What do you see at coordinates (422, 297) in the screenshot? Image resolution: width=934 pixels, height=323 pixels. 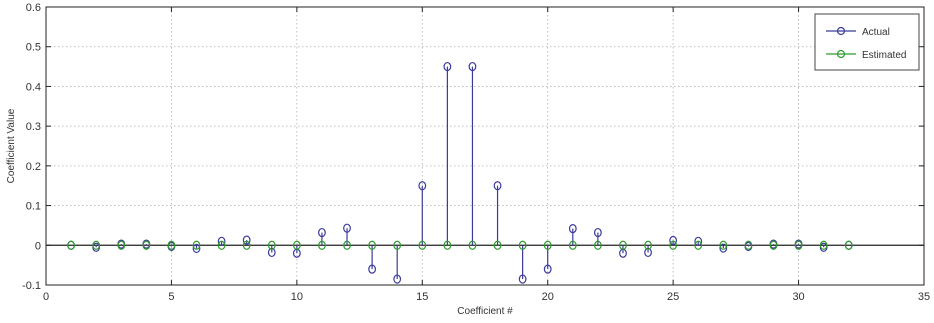 I see `x-tick-label: 15` at bounding box center [422, 297].